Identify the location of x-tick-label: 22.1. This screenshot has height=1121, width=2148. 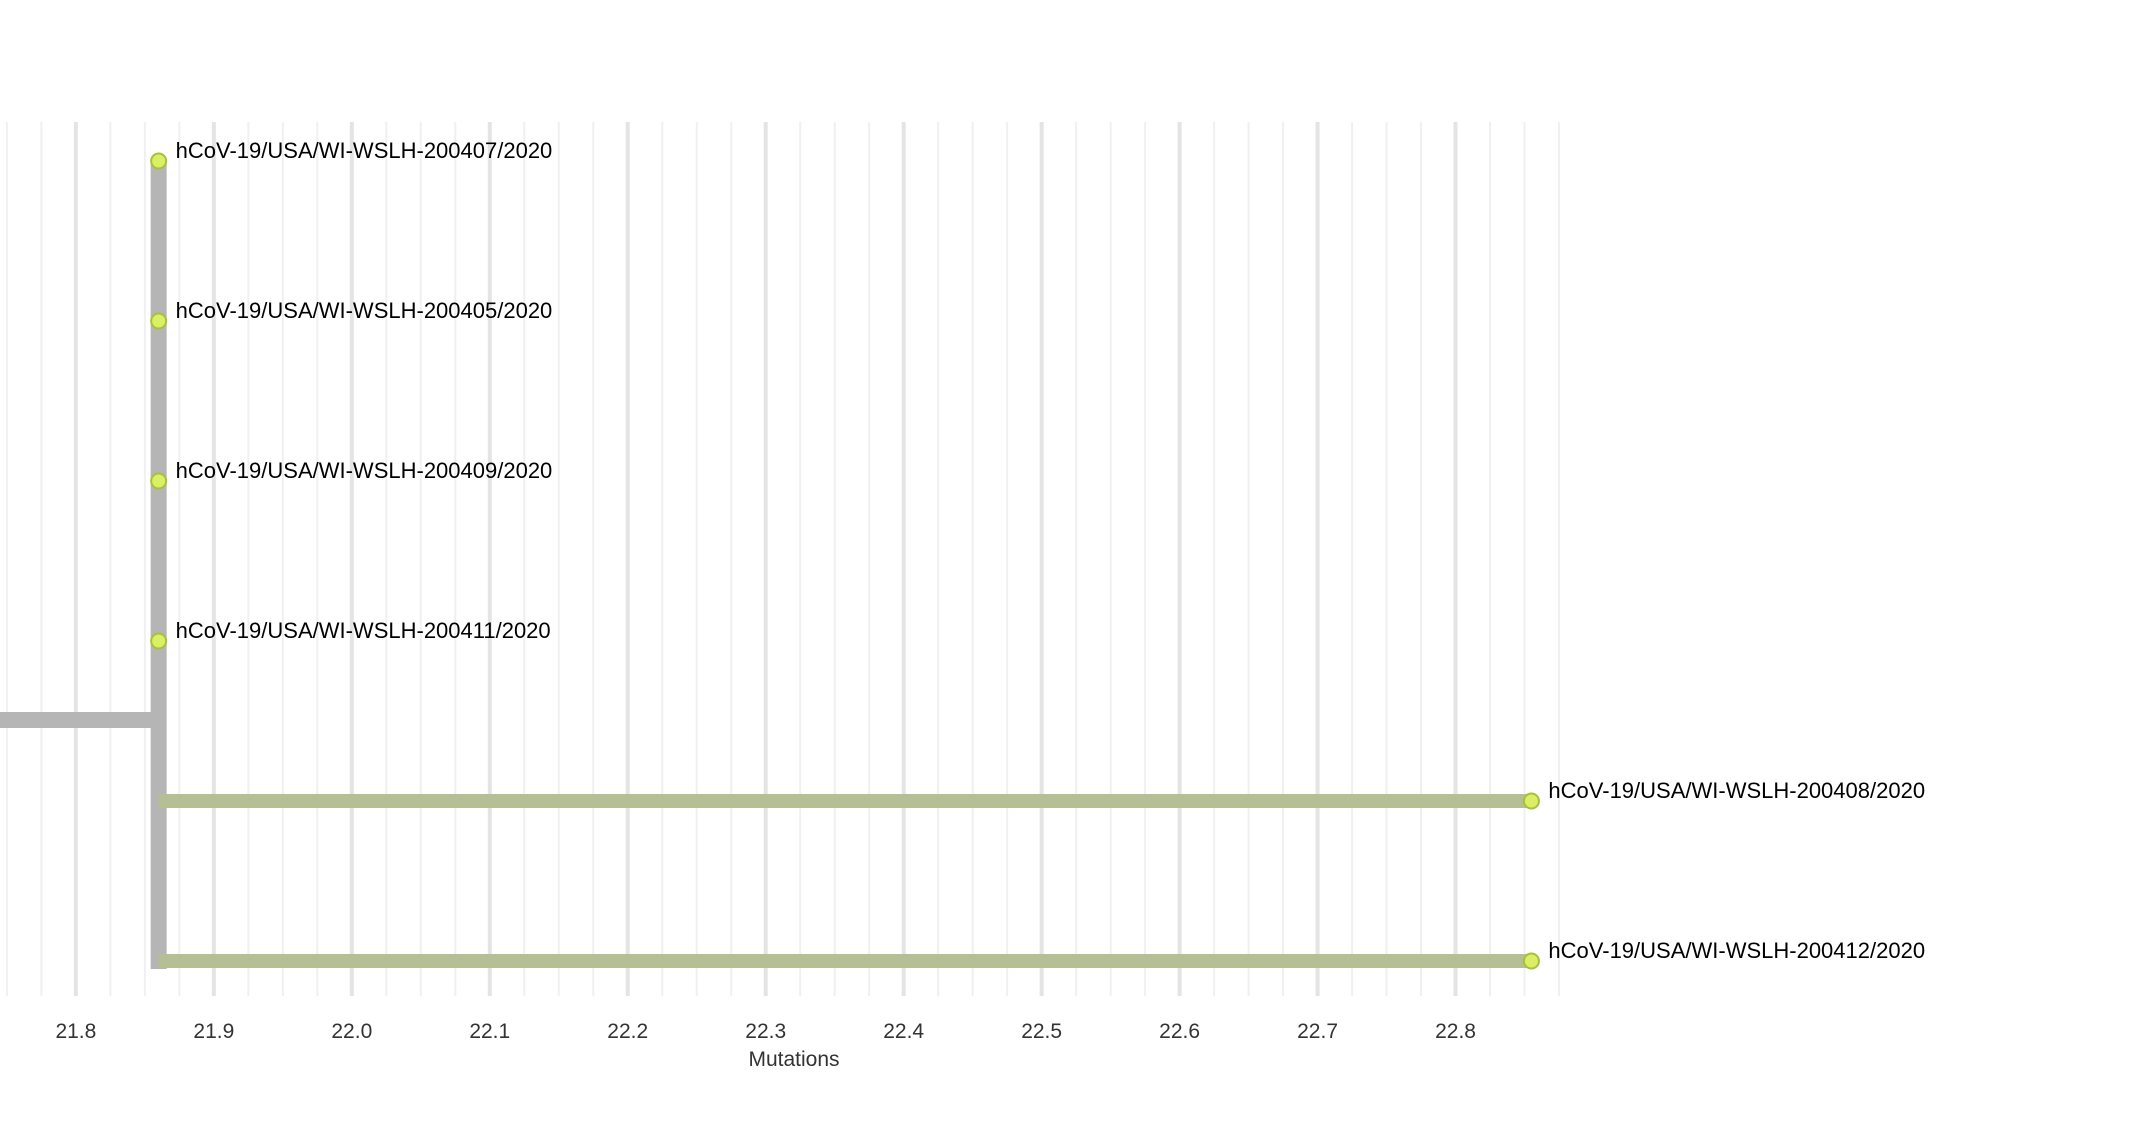
(489, 1031).